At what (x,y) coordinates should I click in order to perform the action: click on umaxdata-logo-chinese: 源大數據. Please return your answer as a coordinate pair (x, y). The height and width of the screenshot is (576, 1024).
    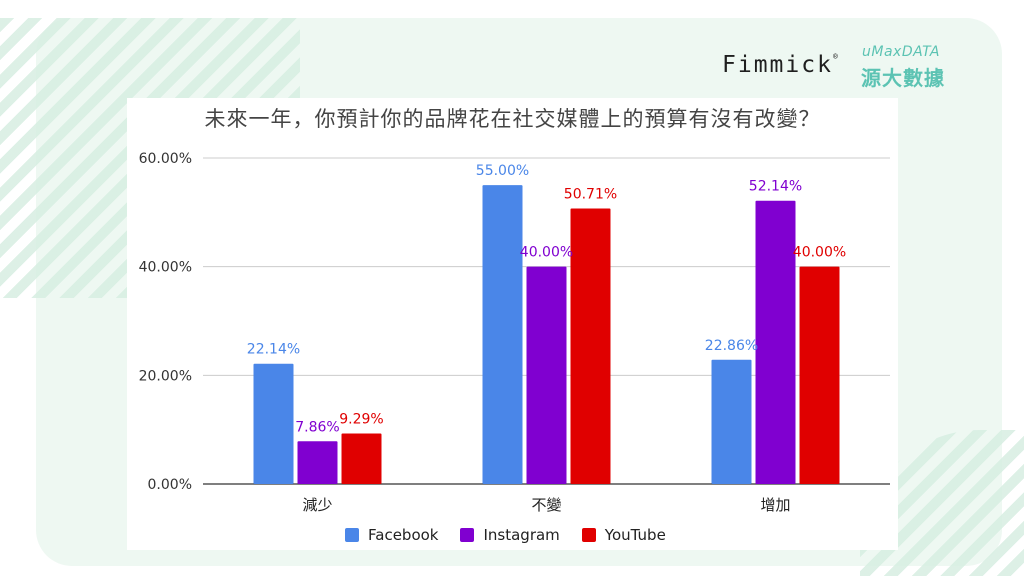
    Looking at the image, I should click on (903, 78).